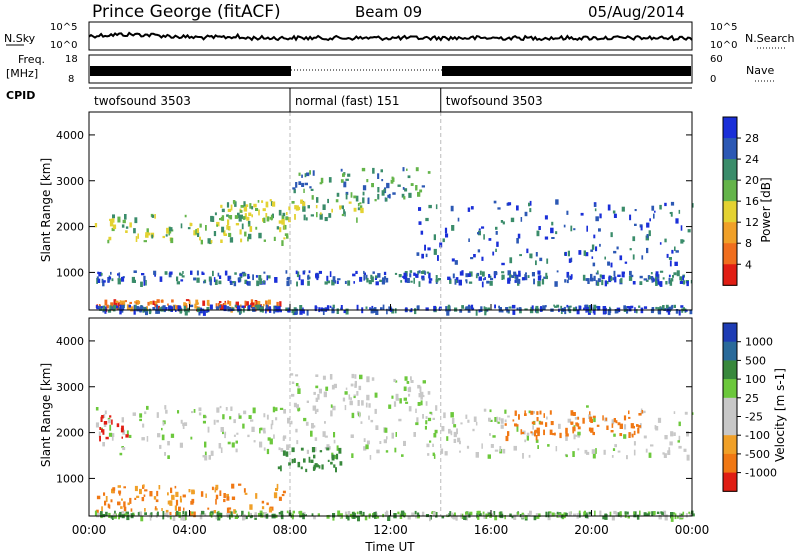 The width and height of the screenshot is (800, 554). Describe the element at coordinates (390, 36) in the screenshot. I see `noise-panel-frame` at that location.